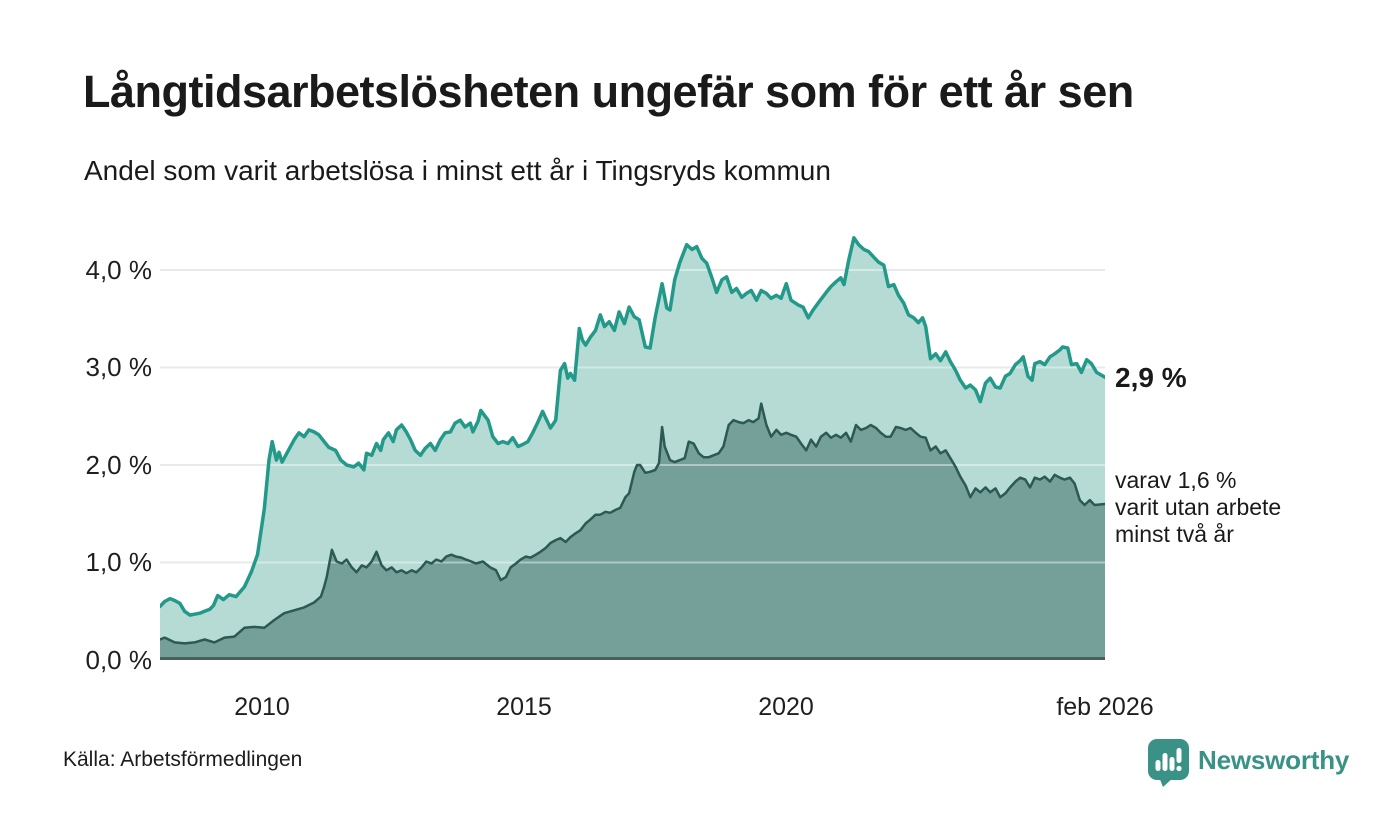  I want to click on y-axis-tick-label-2: 2,0 %, so click(119, 465).